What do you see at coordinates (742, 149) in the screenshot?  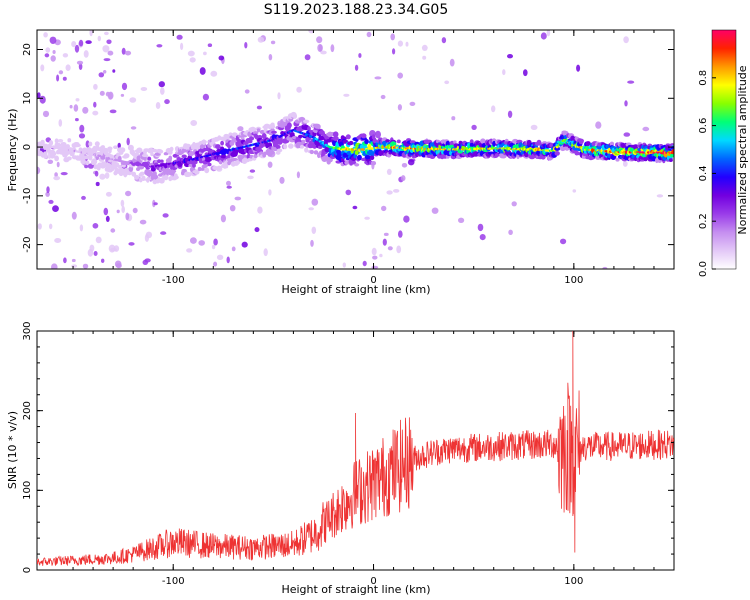 I see `colorbar-label: Normalized spectral amplitude` at bounding box center [742, 149].